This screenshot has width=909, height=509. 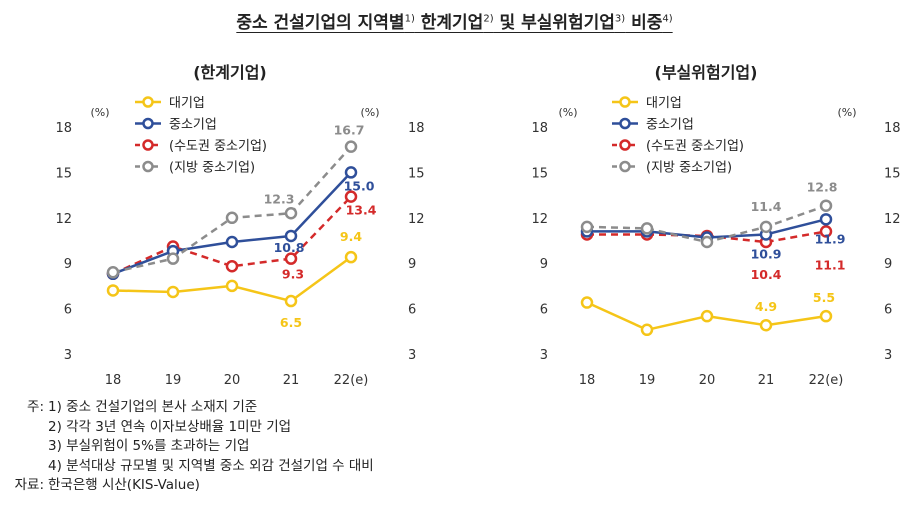 What do you see at coordinates (539, 219) in the screenshot?
I see `y-tick-label-left: 12` at bounding box center [539, 219].